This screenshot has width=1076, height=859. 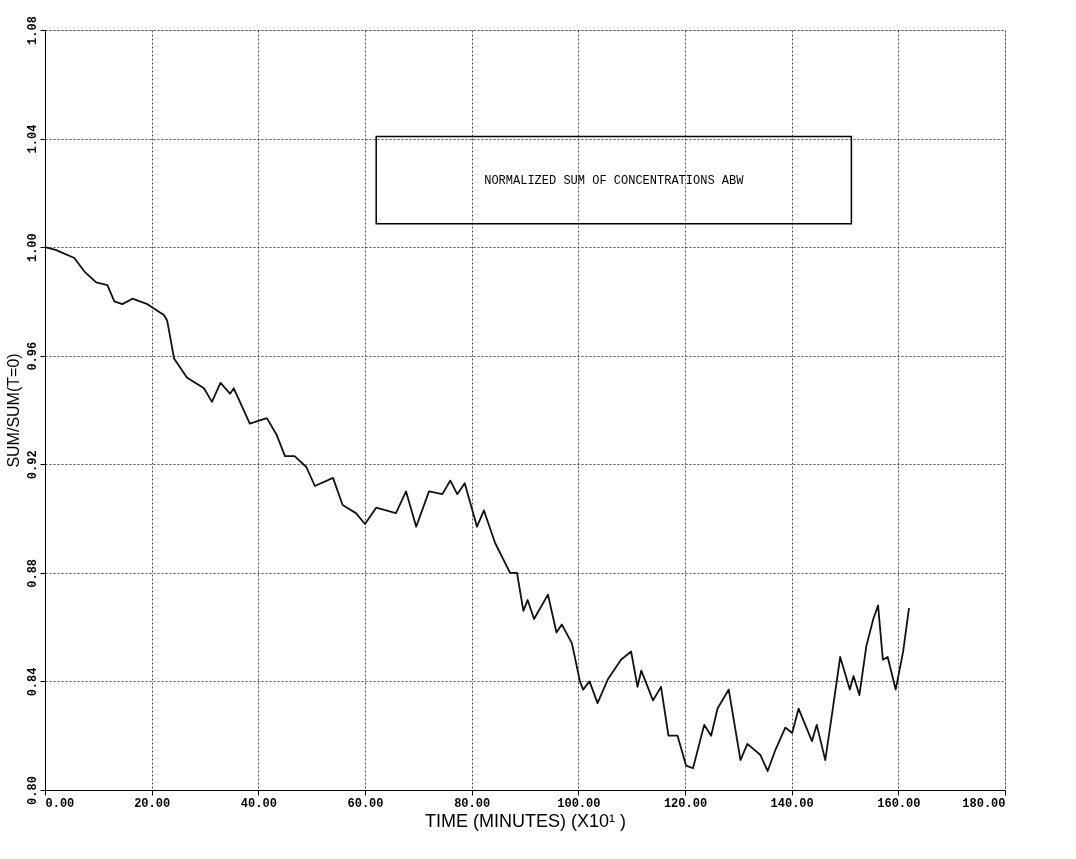 What do you see at coordinates (32, 139) in the screenshot?
I see `y-tick-label: 1.04` at bounding box center [32, 139].